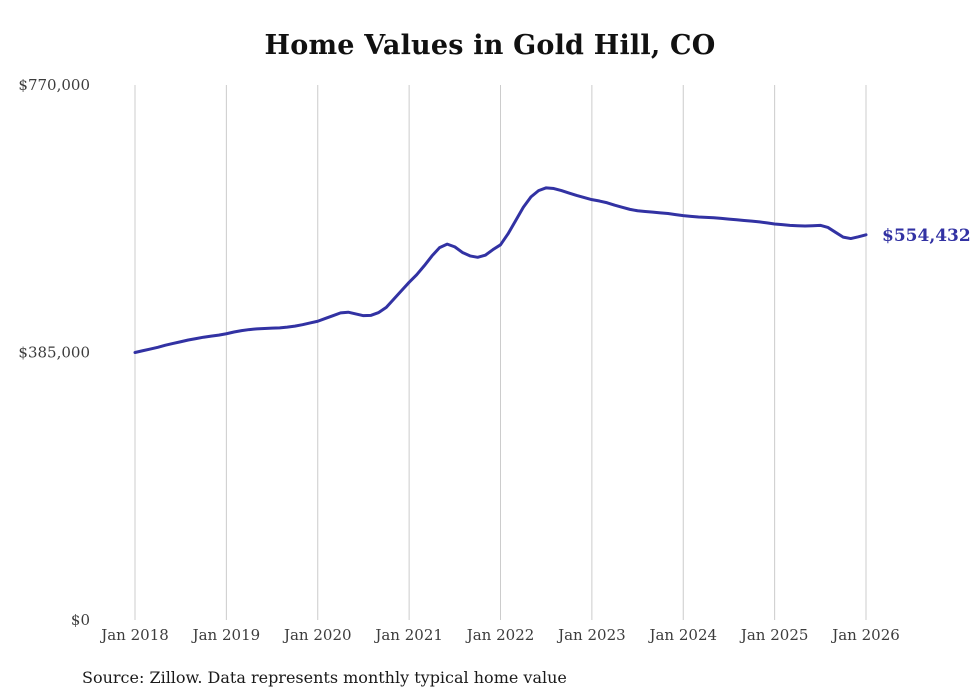  Describe the element at coordinates (408, 635) in the screenshot. I see `x-tick-label: Jan 2021` at that location.